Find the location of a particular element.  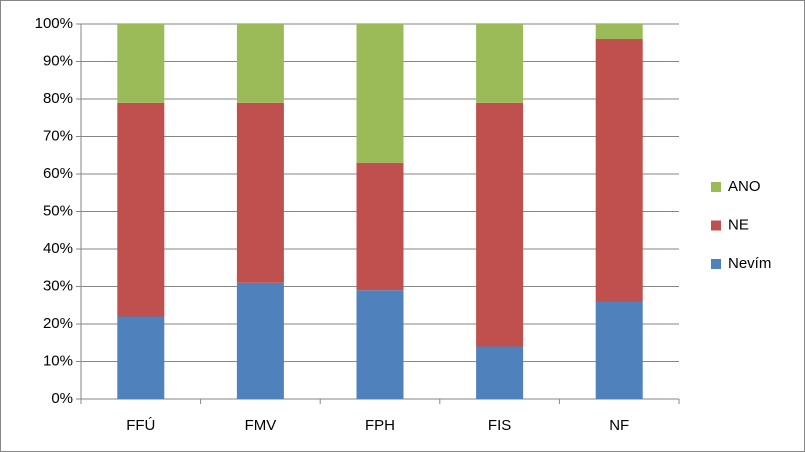

x-tick-label: NF is located at coordinates (619, 425).